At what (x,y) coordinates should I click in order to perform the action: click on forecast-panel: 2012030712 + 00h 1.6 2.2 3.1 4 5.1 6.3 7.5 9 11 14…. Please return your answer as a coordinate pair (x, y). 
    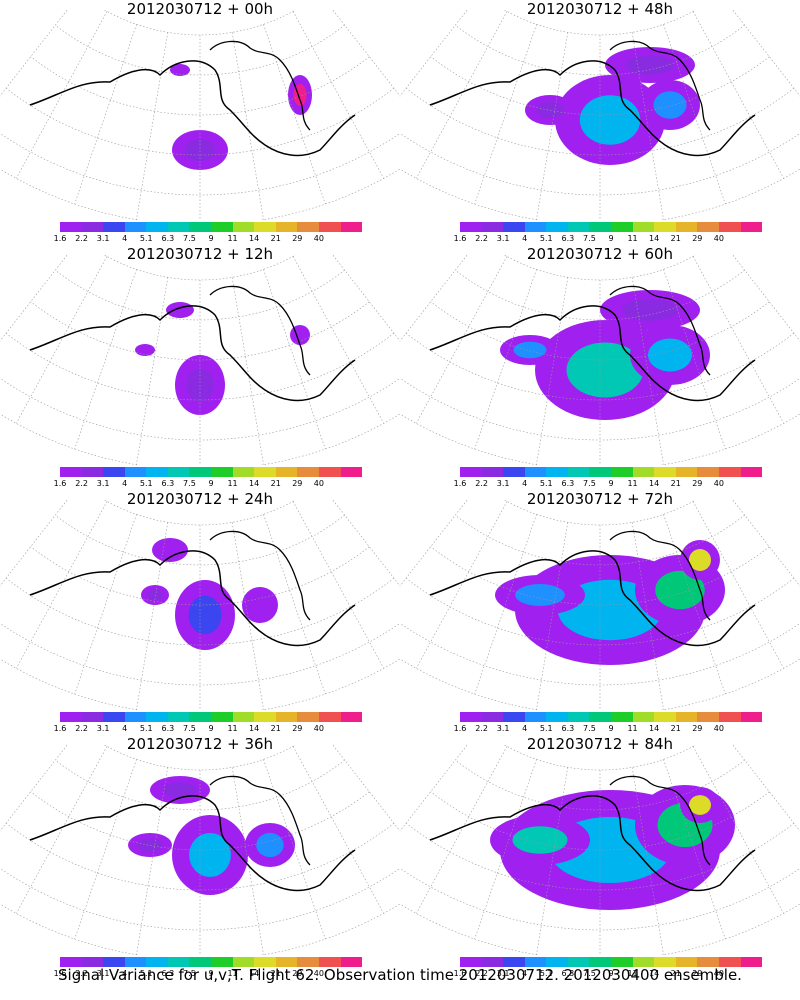
    Looking at the image, I should click on (200, 122).